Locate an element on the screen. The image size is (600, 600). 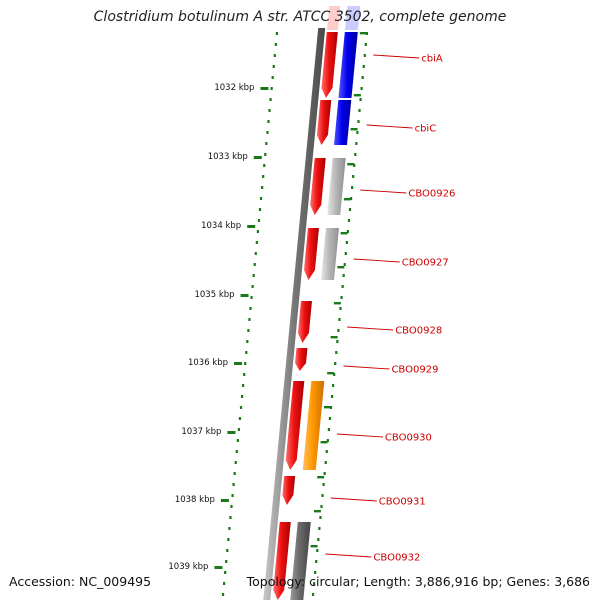
gene-label: CBO0926 is located at coordinates (431, 194).